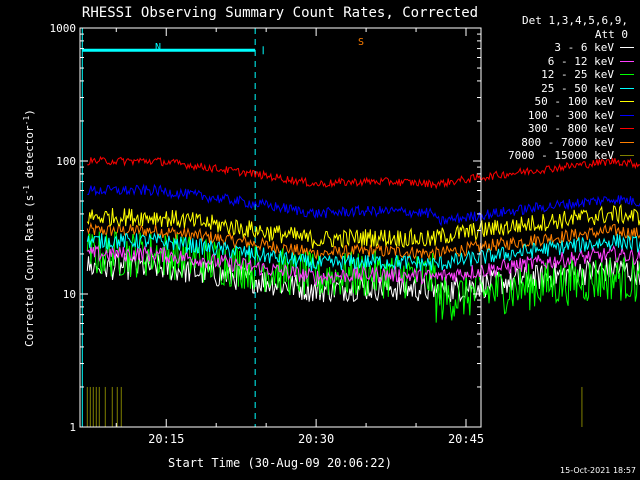 The height and width of the screenshot is (480, 640). I want to click on legend-entry: 3 - 6 keV, so click(559, 48).